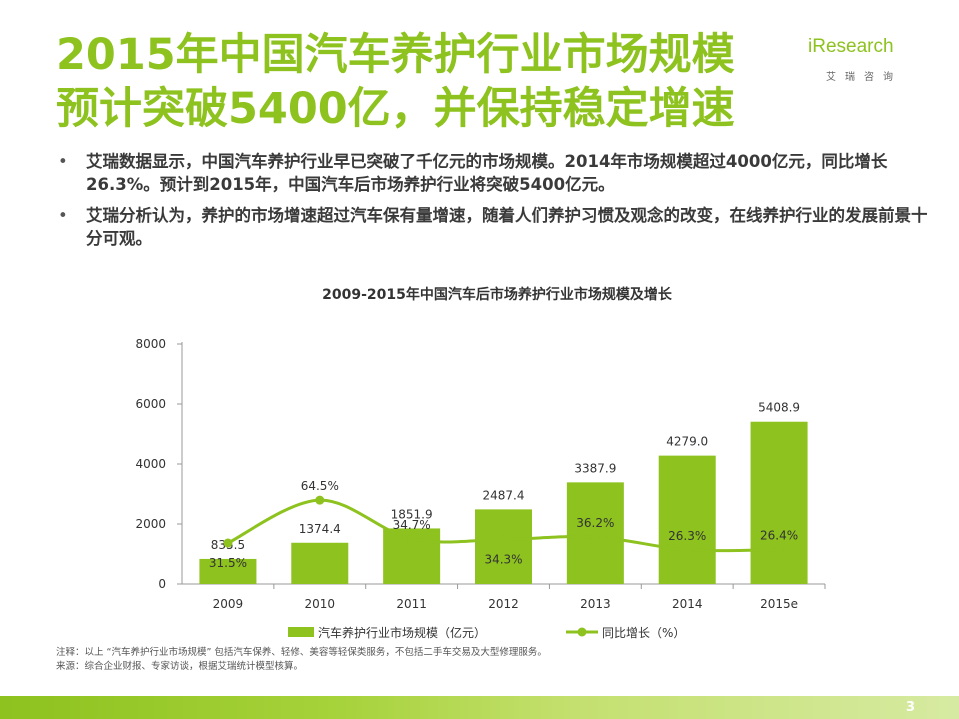  What do you see at coordinates (150, 404) in the screenshot?
I see `y-tick-label: 6000` at bounding box center [150, 404].